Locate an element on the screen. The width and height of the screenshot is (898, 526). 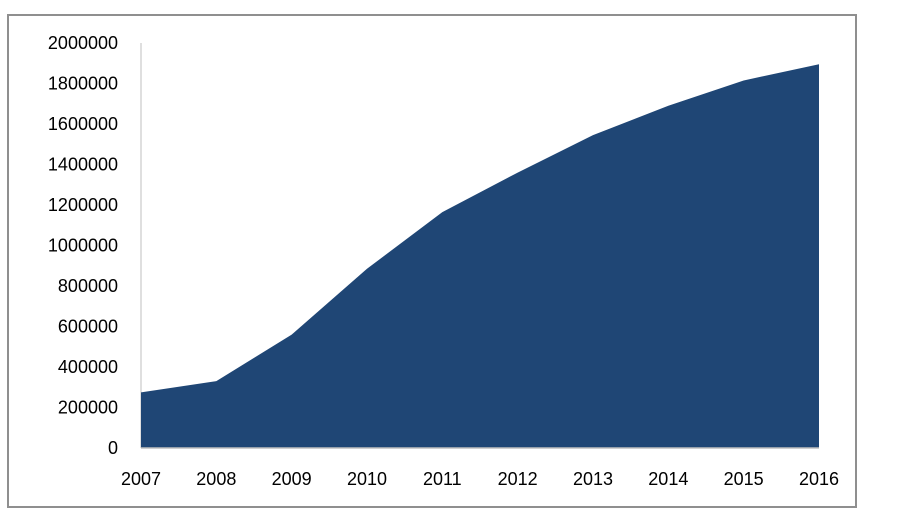
y-tick-label: 1400000 is located at coordinates (83, 165).